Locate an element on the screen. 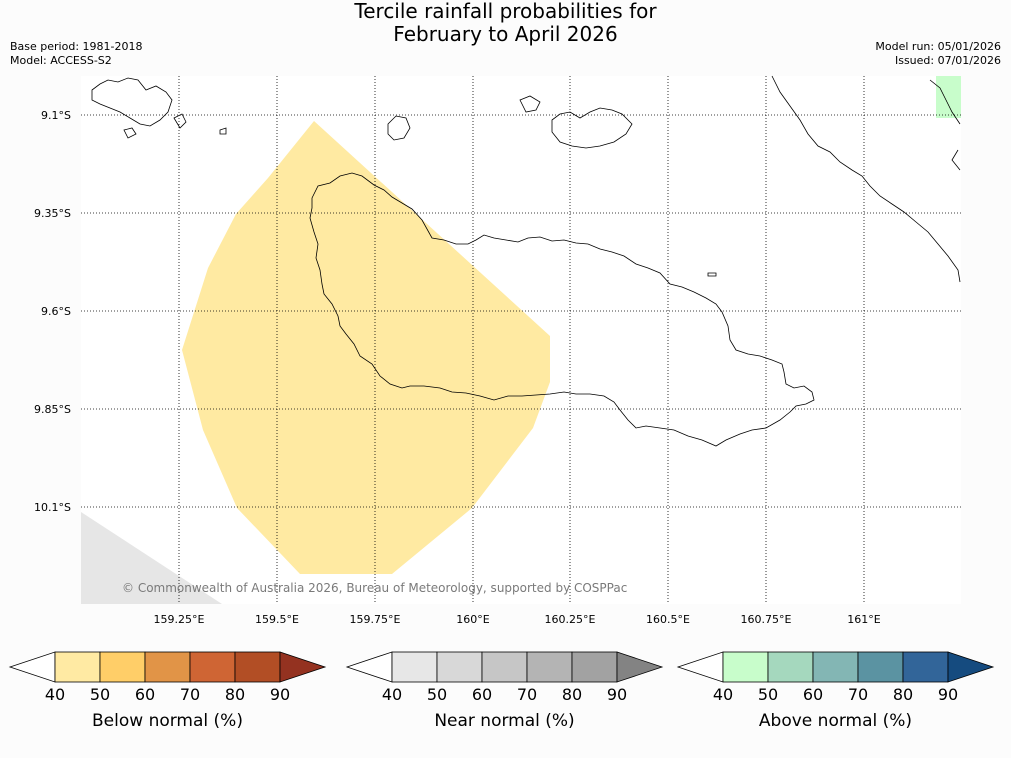 The height and width of the screenshot is (758, 1011). lat-label: 9.6°S is located at coordinates (56, 311).